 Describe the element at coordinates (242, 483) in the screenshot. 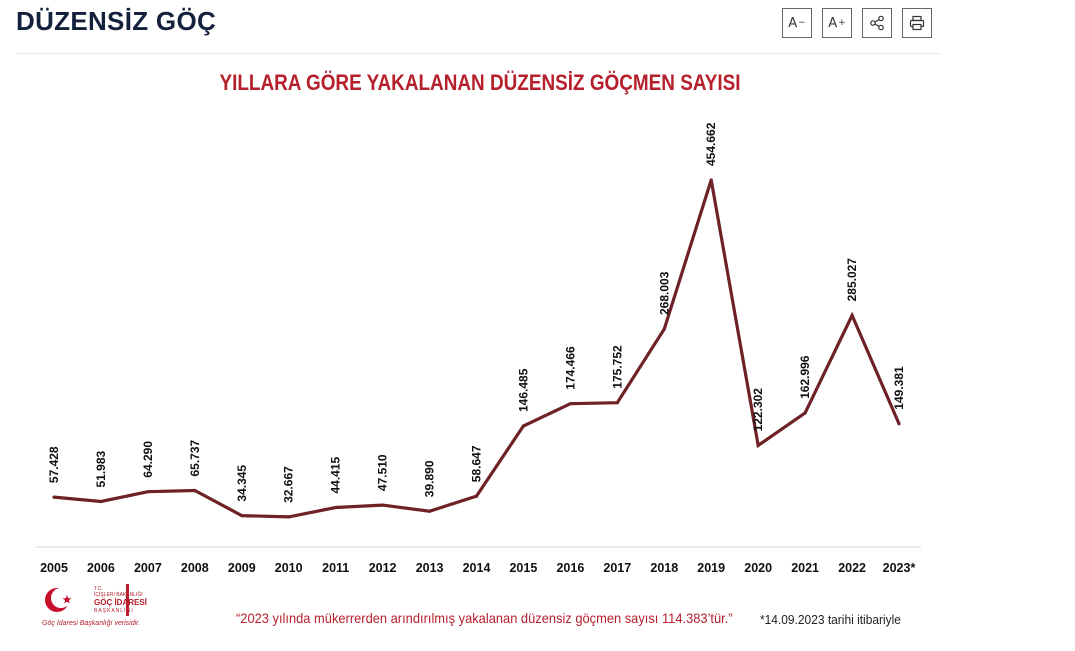

I see `data-label: 34.345` at that location.